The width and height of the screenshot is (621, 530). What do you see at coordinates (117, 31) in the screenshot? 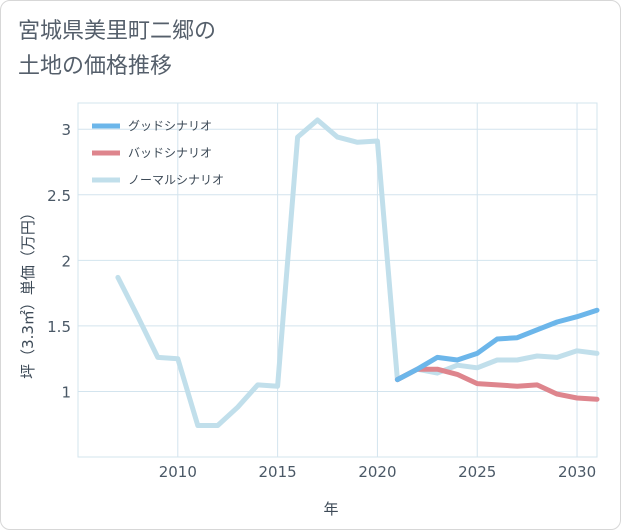
I see `chart-title-line-1: 宮城県美里町二郷の` at bounding box center [117, 31].